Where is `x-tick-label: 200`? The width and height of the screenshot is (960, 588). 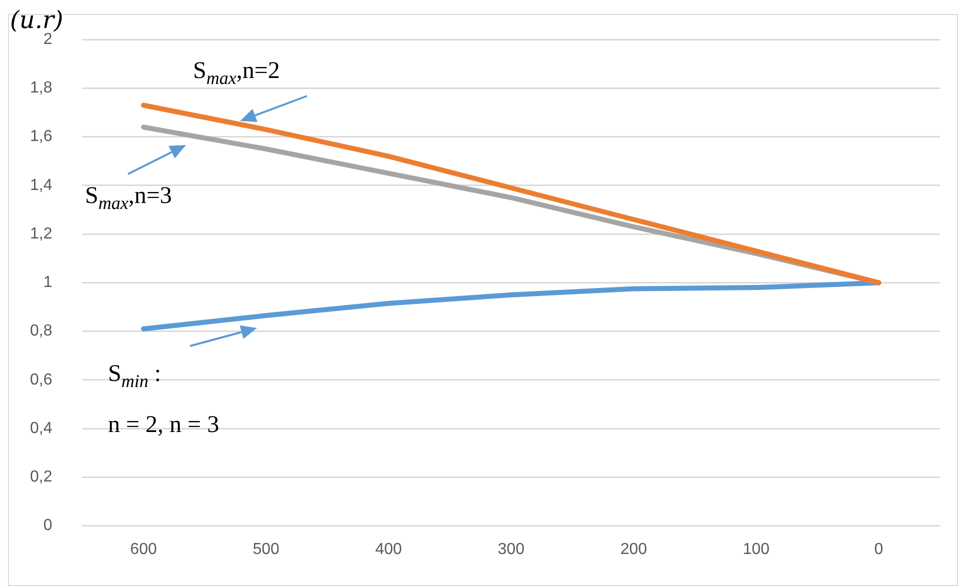 x-tick-label: 200 is located at coordinates (634, 549).